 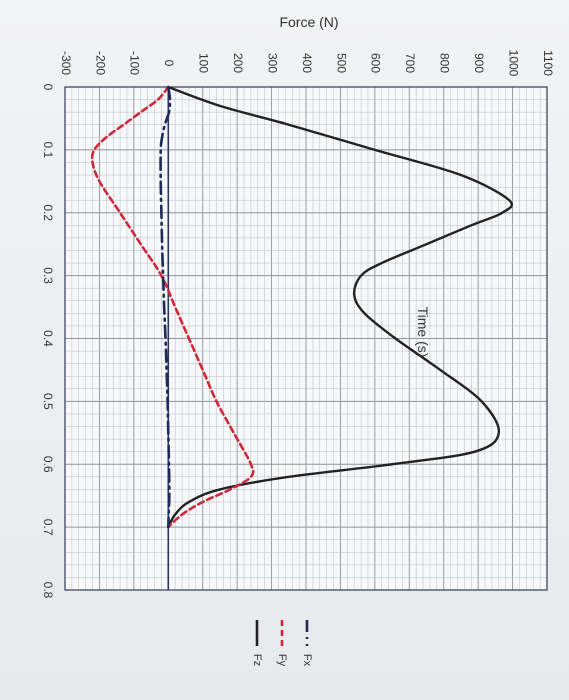 What do you see at coordinates (257, 660) in the screenshot?
I see `legend-label-fz: Fz` at bounding box center [257, 660].